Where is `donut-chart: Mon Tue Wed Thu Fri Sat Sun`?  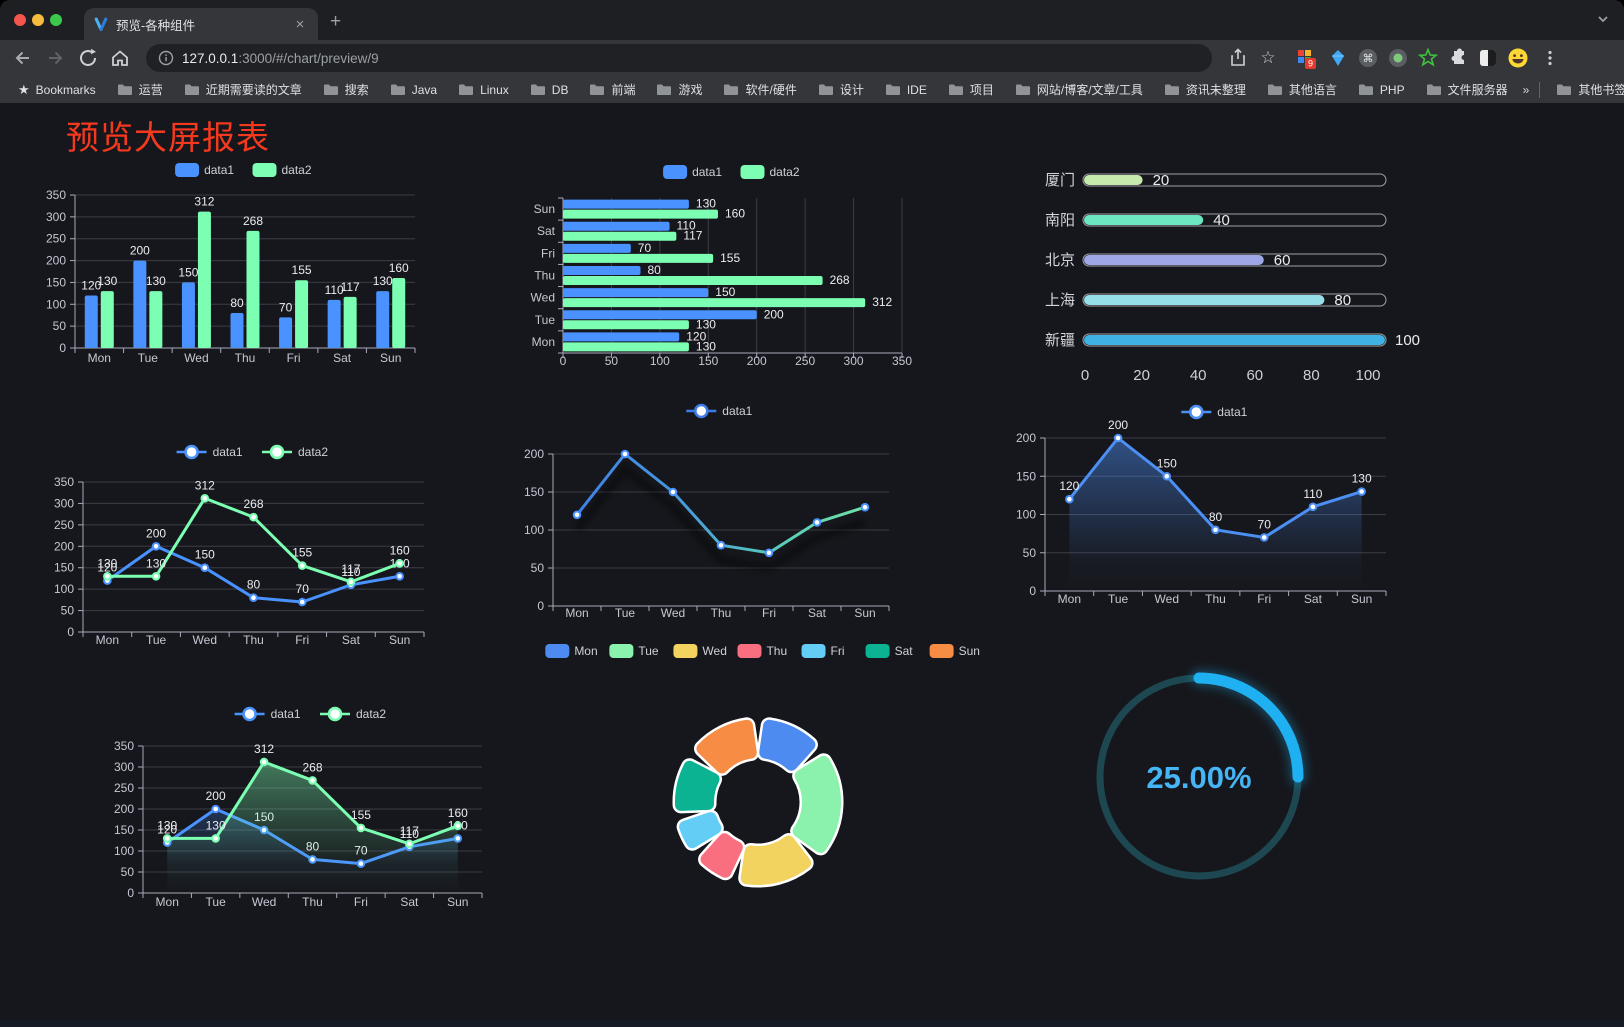
donut-chart: Mon Tue Wed Thu Fri Sat Sun is located at coordinates (762, 766).